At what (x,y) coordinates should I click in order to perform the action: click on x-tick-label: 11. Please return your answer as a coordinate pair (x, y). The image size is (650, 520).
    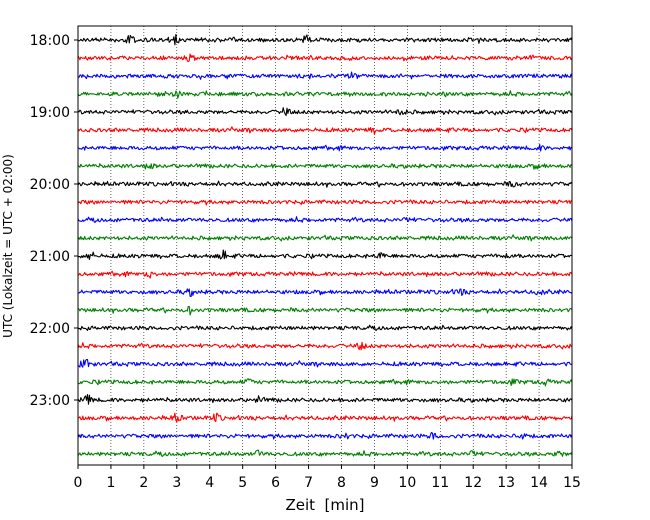
    Looking at the image, I should click on (440, 483).